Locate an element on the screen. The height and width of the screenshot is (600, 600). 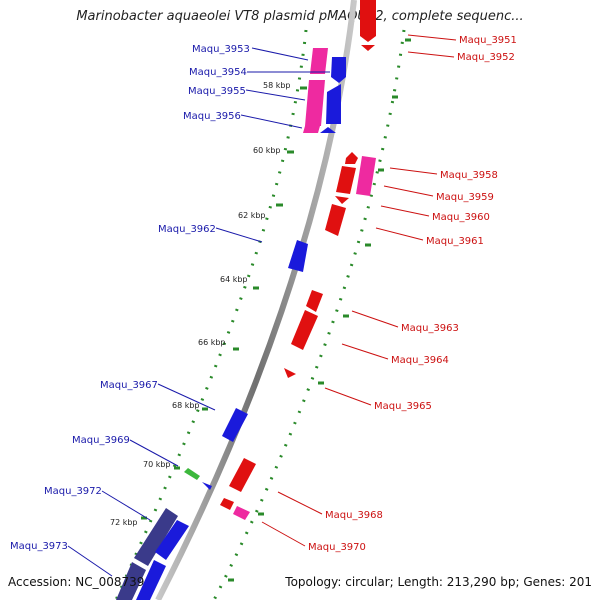
gene-label-maqu-3967: Maqu_3967 is located at coordinates (129, 385).